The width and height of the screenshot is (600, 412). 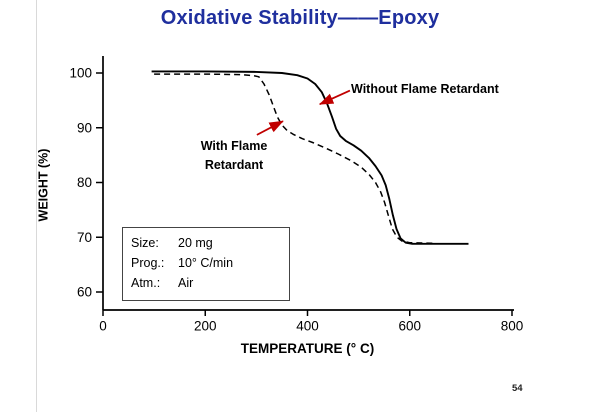 What do you see at coordinates (103, 326) in the screenshot?
I see `x-tick-label: 0` at bounding box center [103, 326].